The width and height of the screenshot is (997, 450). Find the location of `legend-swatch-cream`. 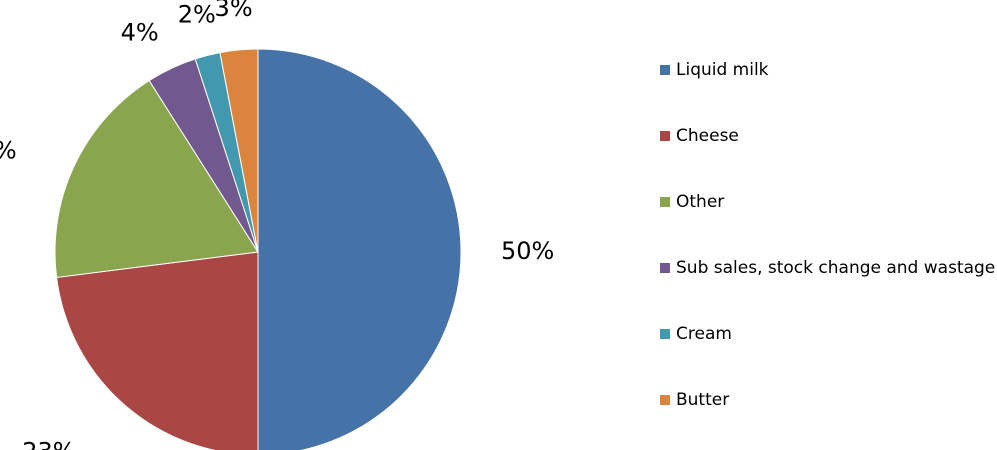

legend-swatch-cream is located at coordinates (665, 334).